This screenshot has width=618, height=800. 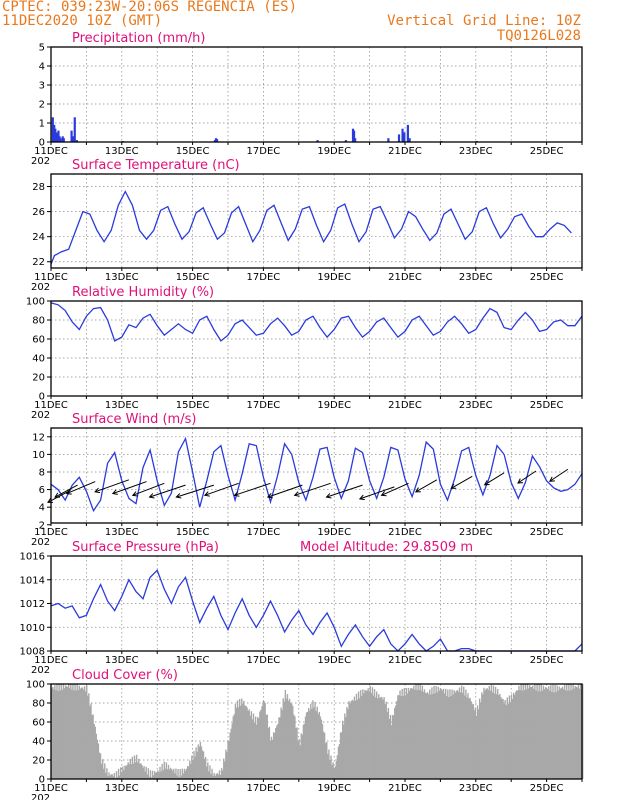 What do you see at coordinates (539, 36) in the screenshot?
I see `header-model-id: TQ0126L028` at bounding box center [539, 36].